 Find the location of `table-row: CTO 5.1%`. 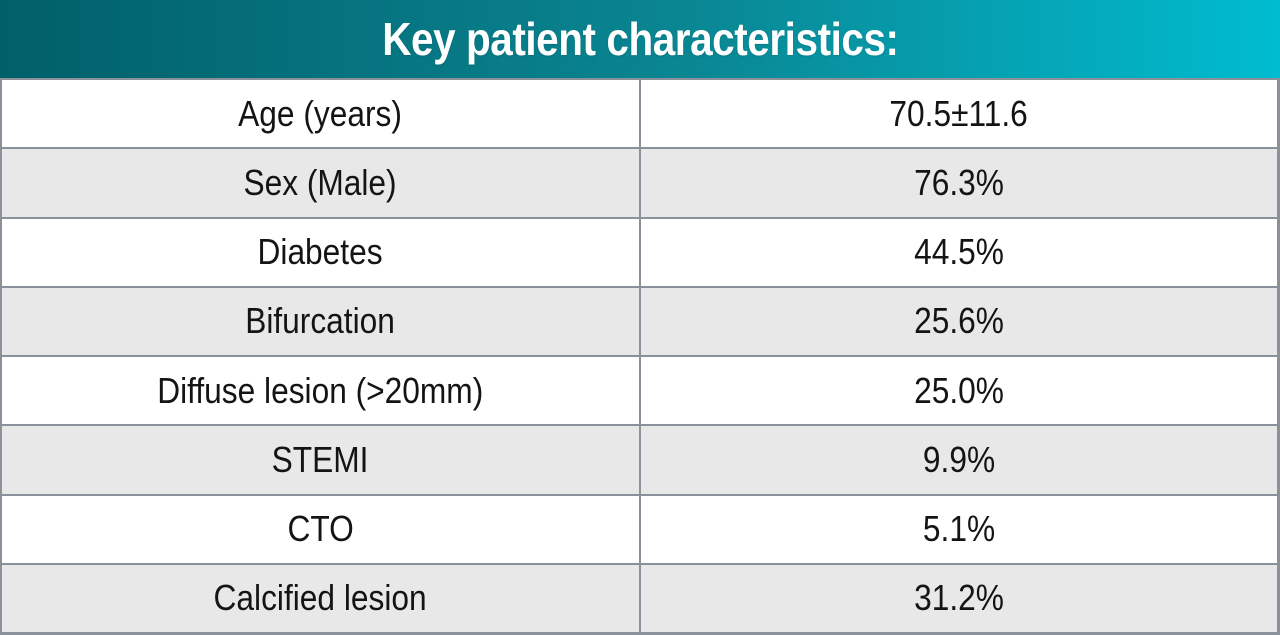

table-row: CTO 5.1% is located at coordinates (640, 528).